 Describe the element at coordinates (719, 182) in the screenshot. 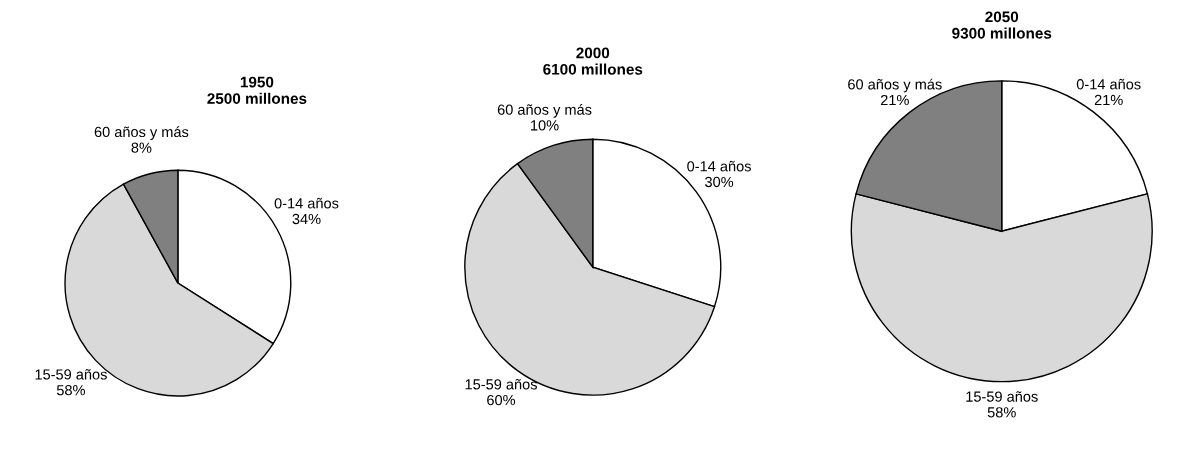

I see `data-label: 30%` at that location.